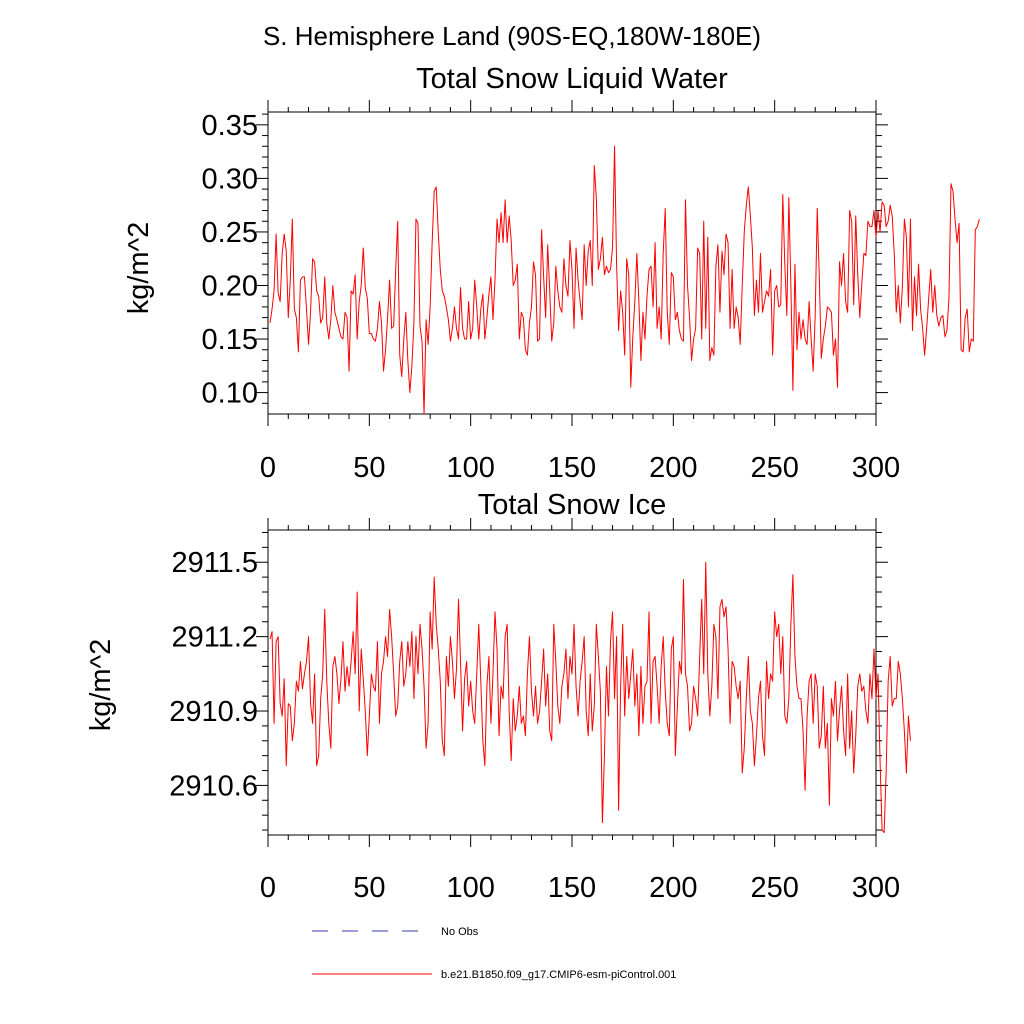  Describe the element at coordinates (572, 79) in the screenshot. I see `chart-title: Total Snow Liquid Water` at that location.